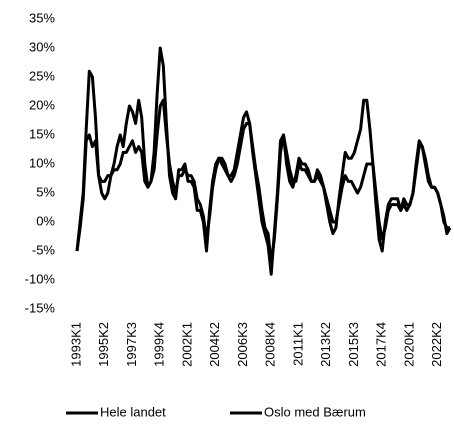 The image size is (454, 425). What do you see at coordinates (40, 307) in the screenshot?
I see `y-tick-label: -15%` at bounding box center [40, 307].